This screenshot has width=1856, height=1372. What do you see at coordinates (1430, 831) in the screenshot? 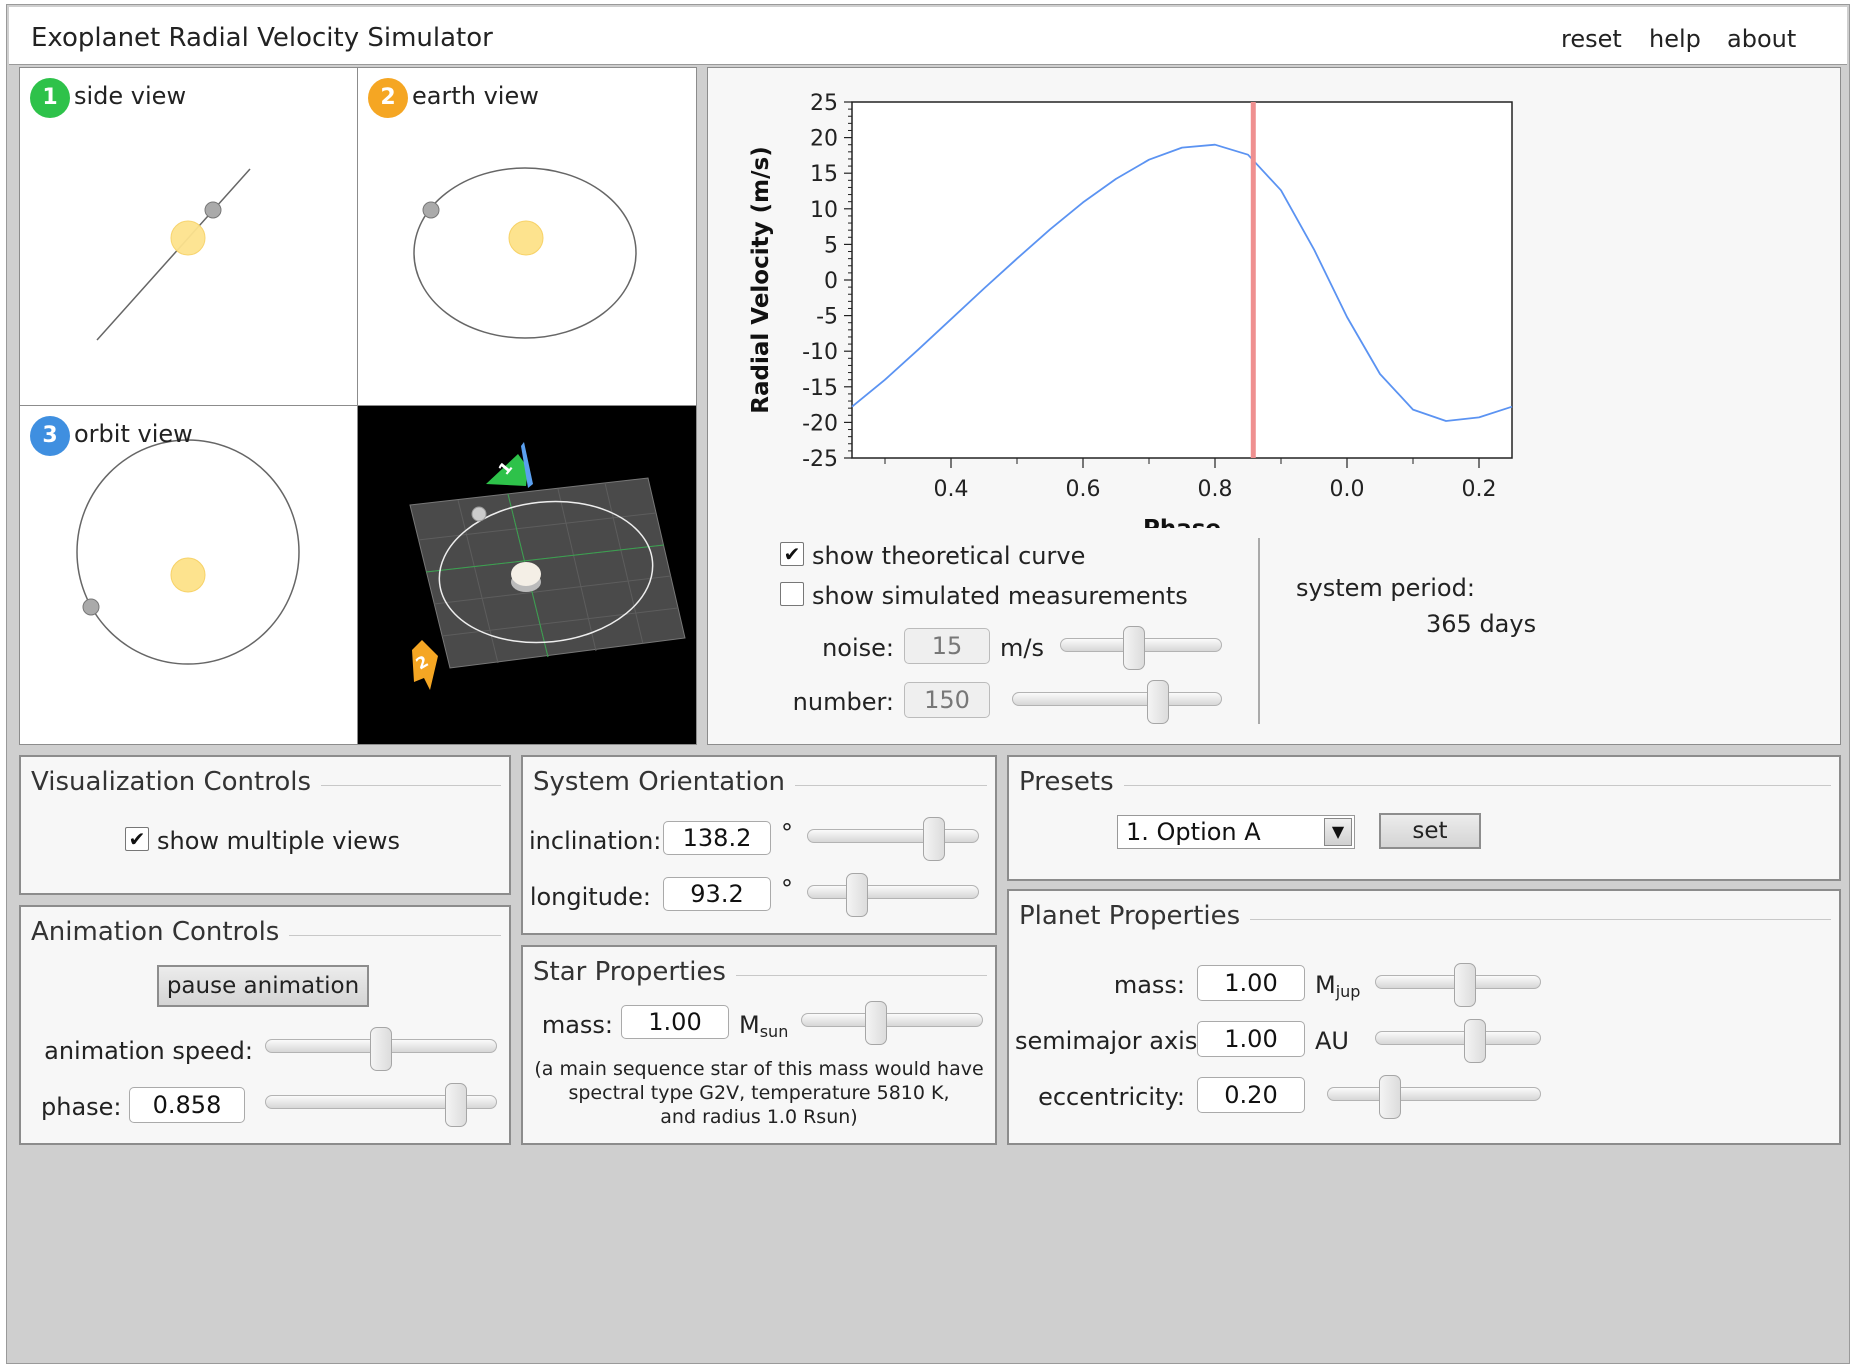
I see `preset-set-button: set` at bounding box center [1430, 831].